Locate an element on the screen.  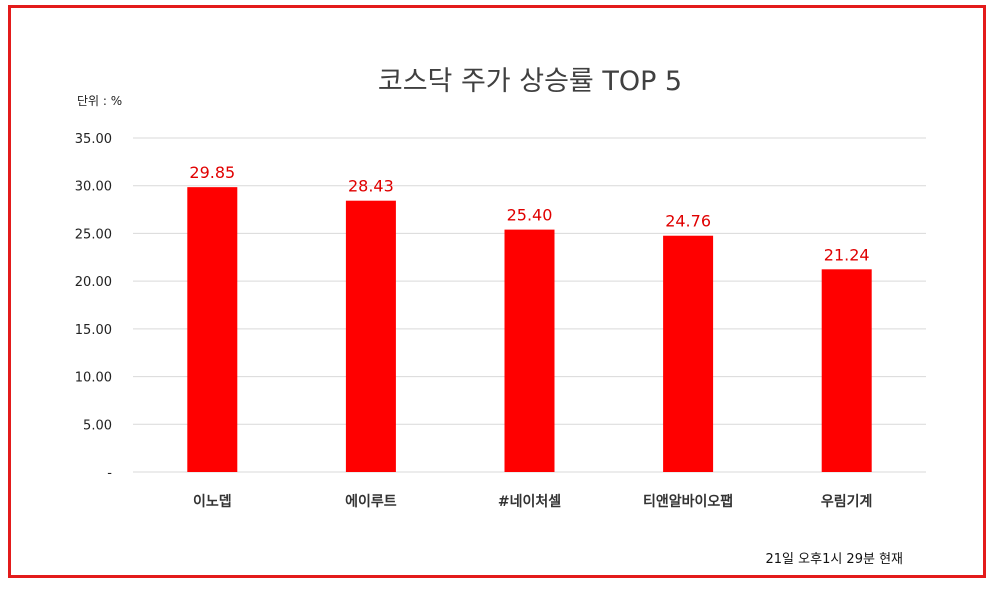
y-tick-label: 25.00 is located at coordinates (93, 234).